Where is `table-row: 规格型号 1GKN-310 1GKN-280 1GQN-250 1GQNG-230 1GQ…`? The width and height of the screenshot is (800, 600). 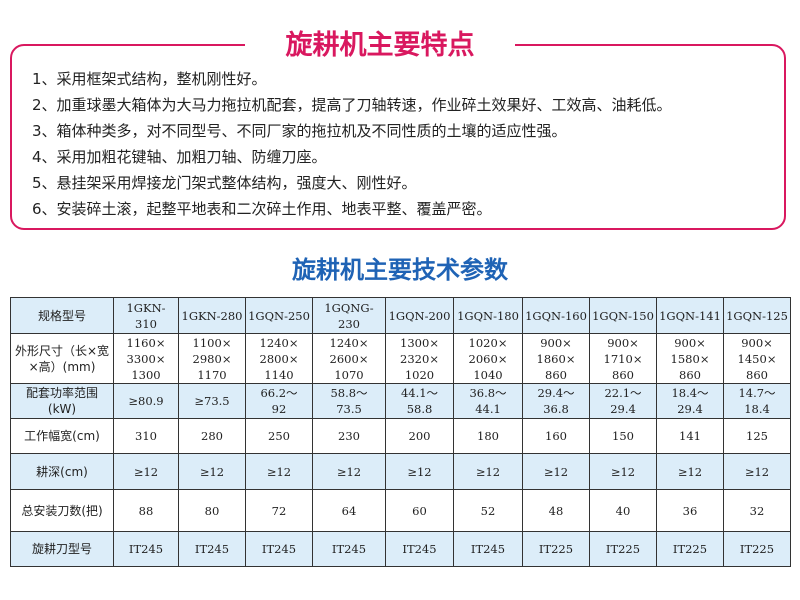 table-row: 规格型号 1GKN-310 1GKN-280 1GQN-250 1GQNG-230 1GQ… is located at coordinates (400, 315).